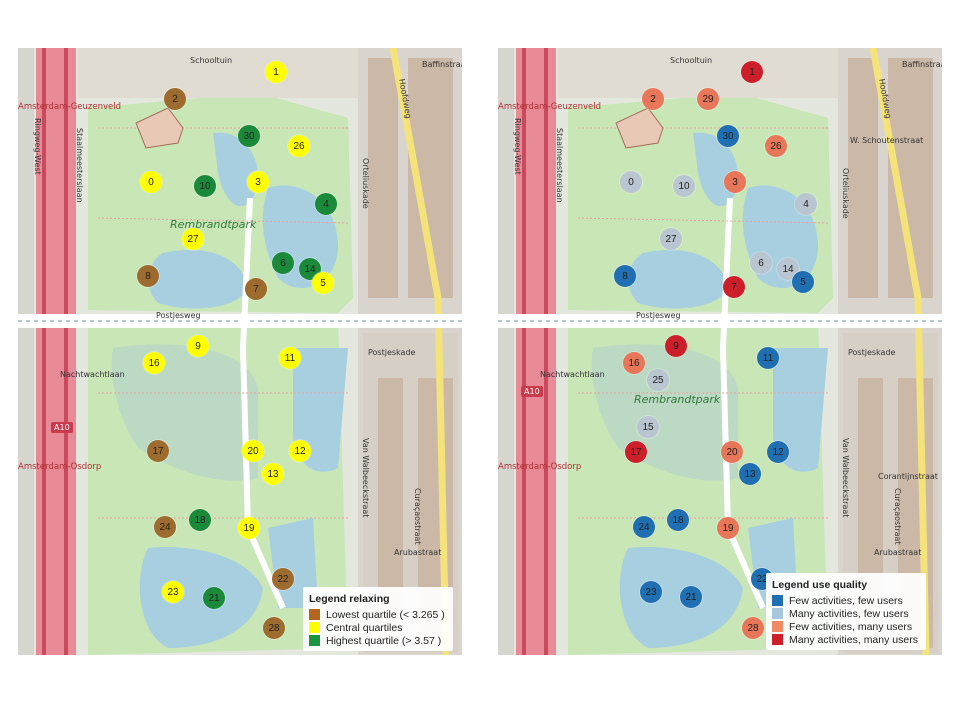 The width and height of the screenshot is (960, 720). Describe the element at coordinates (69, 107) in the screenshot. I see `label-geuzenveld: Amsterdam-Geuzenveld` at that location.